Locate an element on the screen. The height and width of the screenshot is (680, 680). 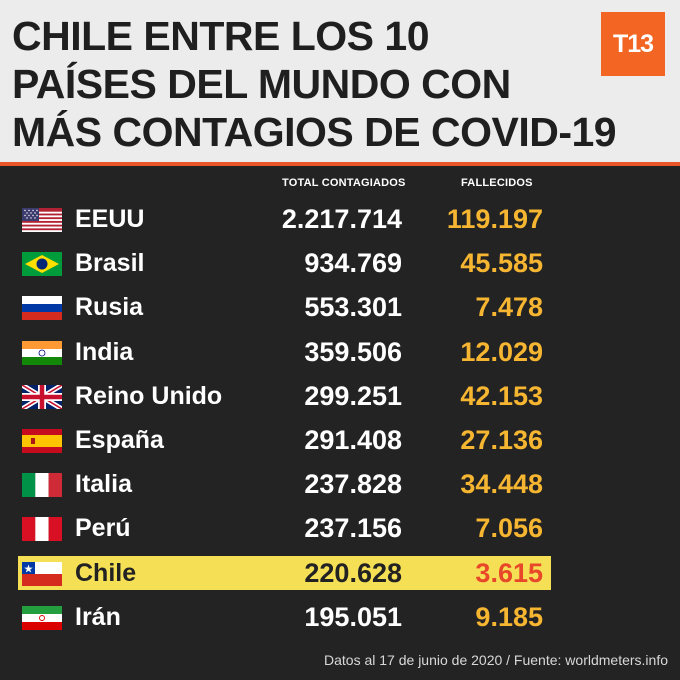
total-cases: 291.408 is located at coordinates (353, 439).